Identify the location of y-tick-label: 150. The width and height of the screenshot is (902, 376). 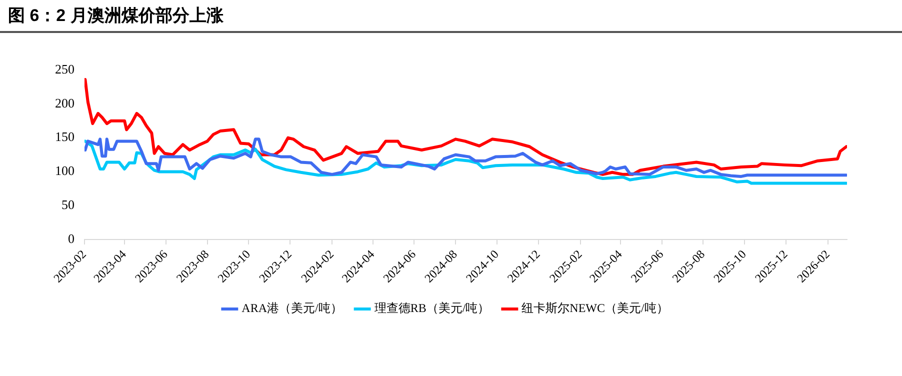
(64, 136).